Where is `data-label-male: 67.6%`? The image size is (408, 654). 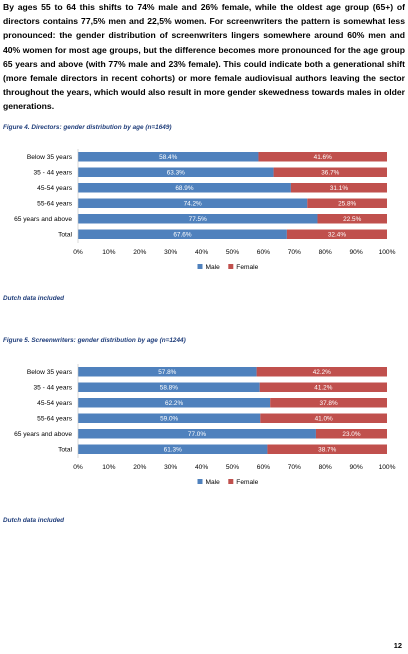 data-label-male: 67.6% is located at coordinates (182, 234).